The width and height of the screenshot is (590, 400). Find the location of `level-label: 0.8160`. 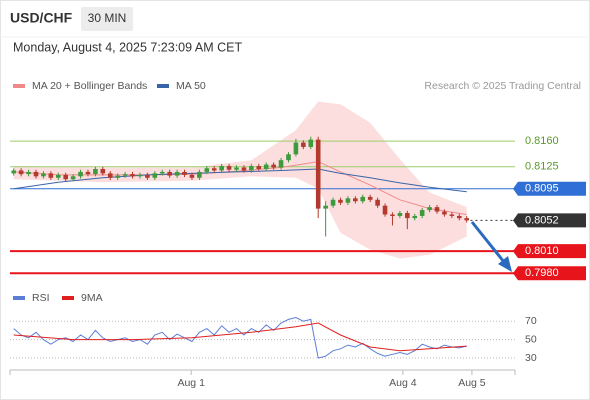

level-label: 0.8160 is located at coordinates (542, 141).